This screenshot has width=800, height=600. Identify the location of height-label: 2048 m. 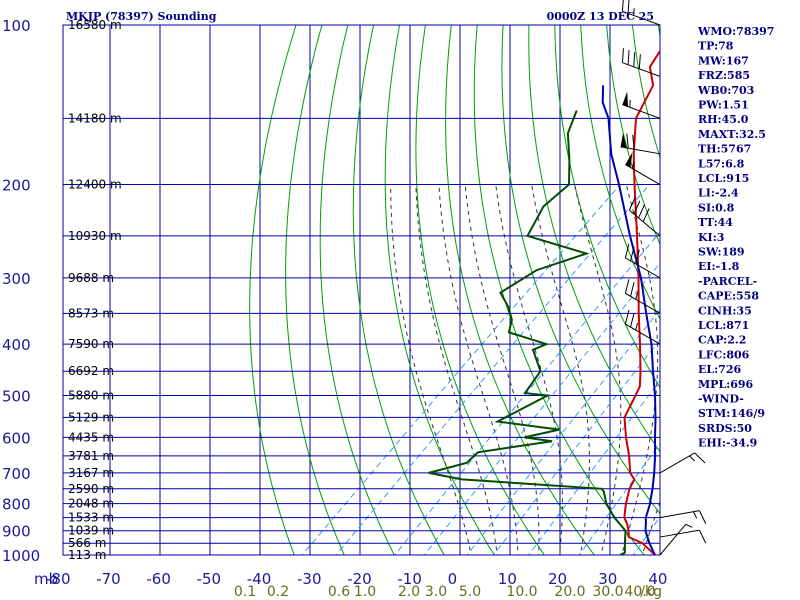
(91, 504).